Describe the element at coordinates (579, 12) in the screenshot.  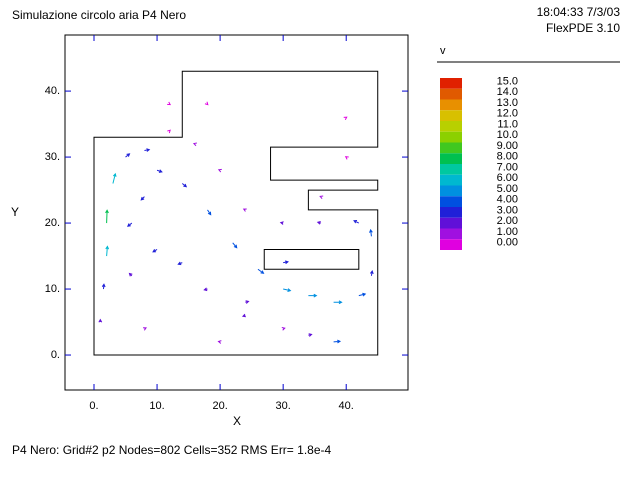
I see `timestamp: 18:04:33 7/3/03` at that location.